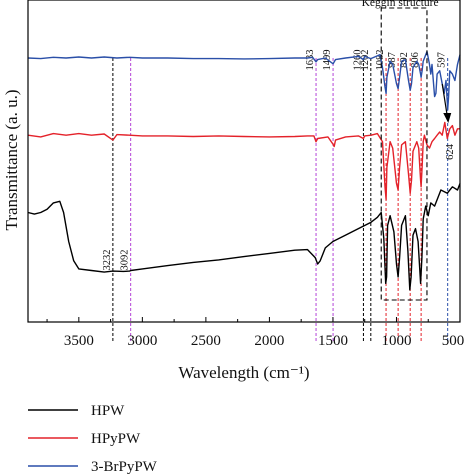 The width and height of the screenshot is (474, 474). I want to click on x-axis-ticks: 3500 3000 2500 2000 1500 1000 500, so click(255, 333).